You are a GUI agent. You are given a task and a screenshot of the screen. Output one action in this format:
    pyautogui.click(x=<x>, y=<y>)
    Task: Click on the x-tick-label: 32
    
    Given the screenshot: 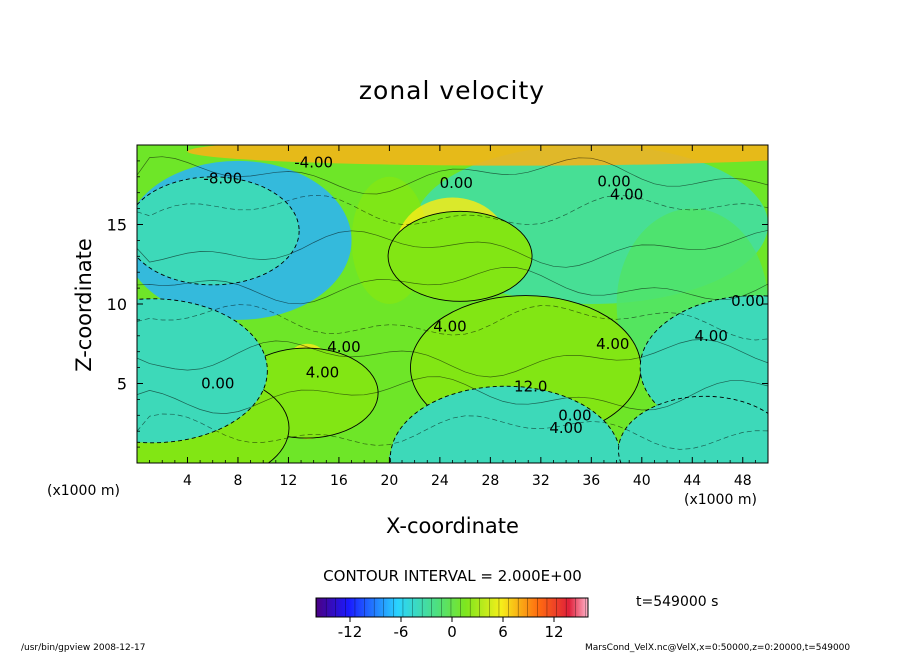 What is the action you would take?
    pyautogui.click(x=541, y=481)
    